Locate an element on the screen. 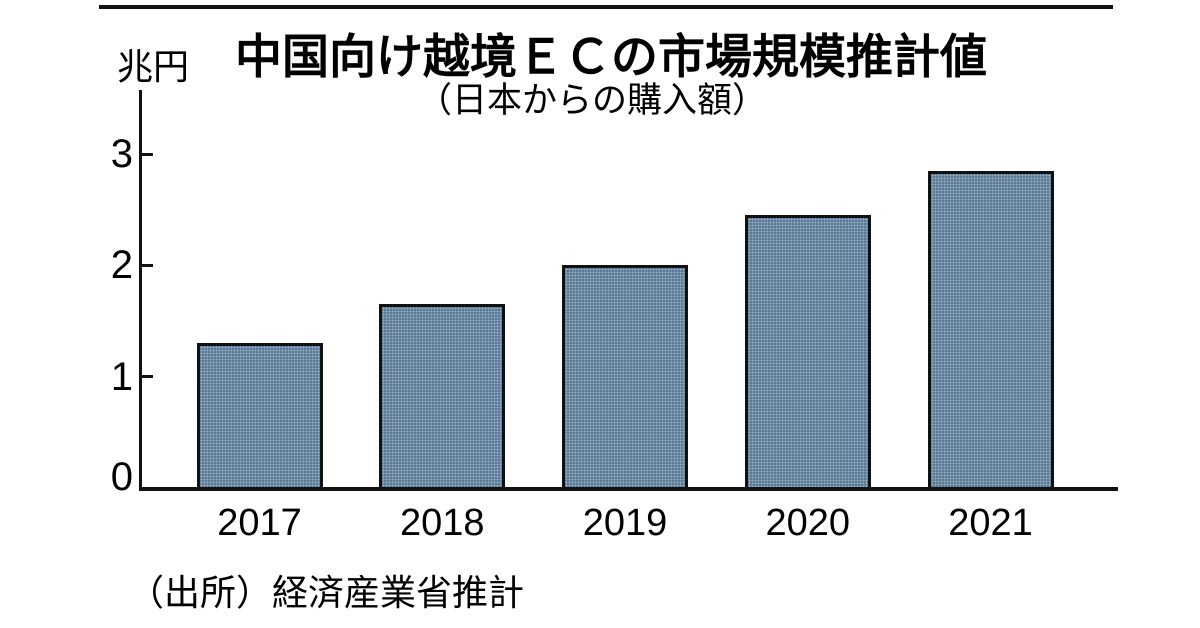 The height and width of the screenshot is (628, 1200). top-rule is located at coordinates (606, 7).